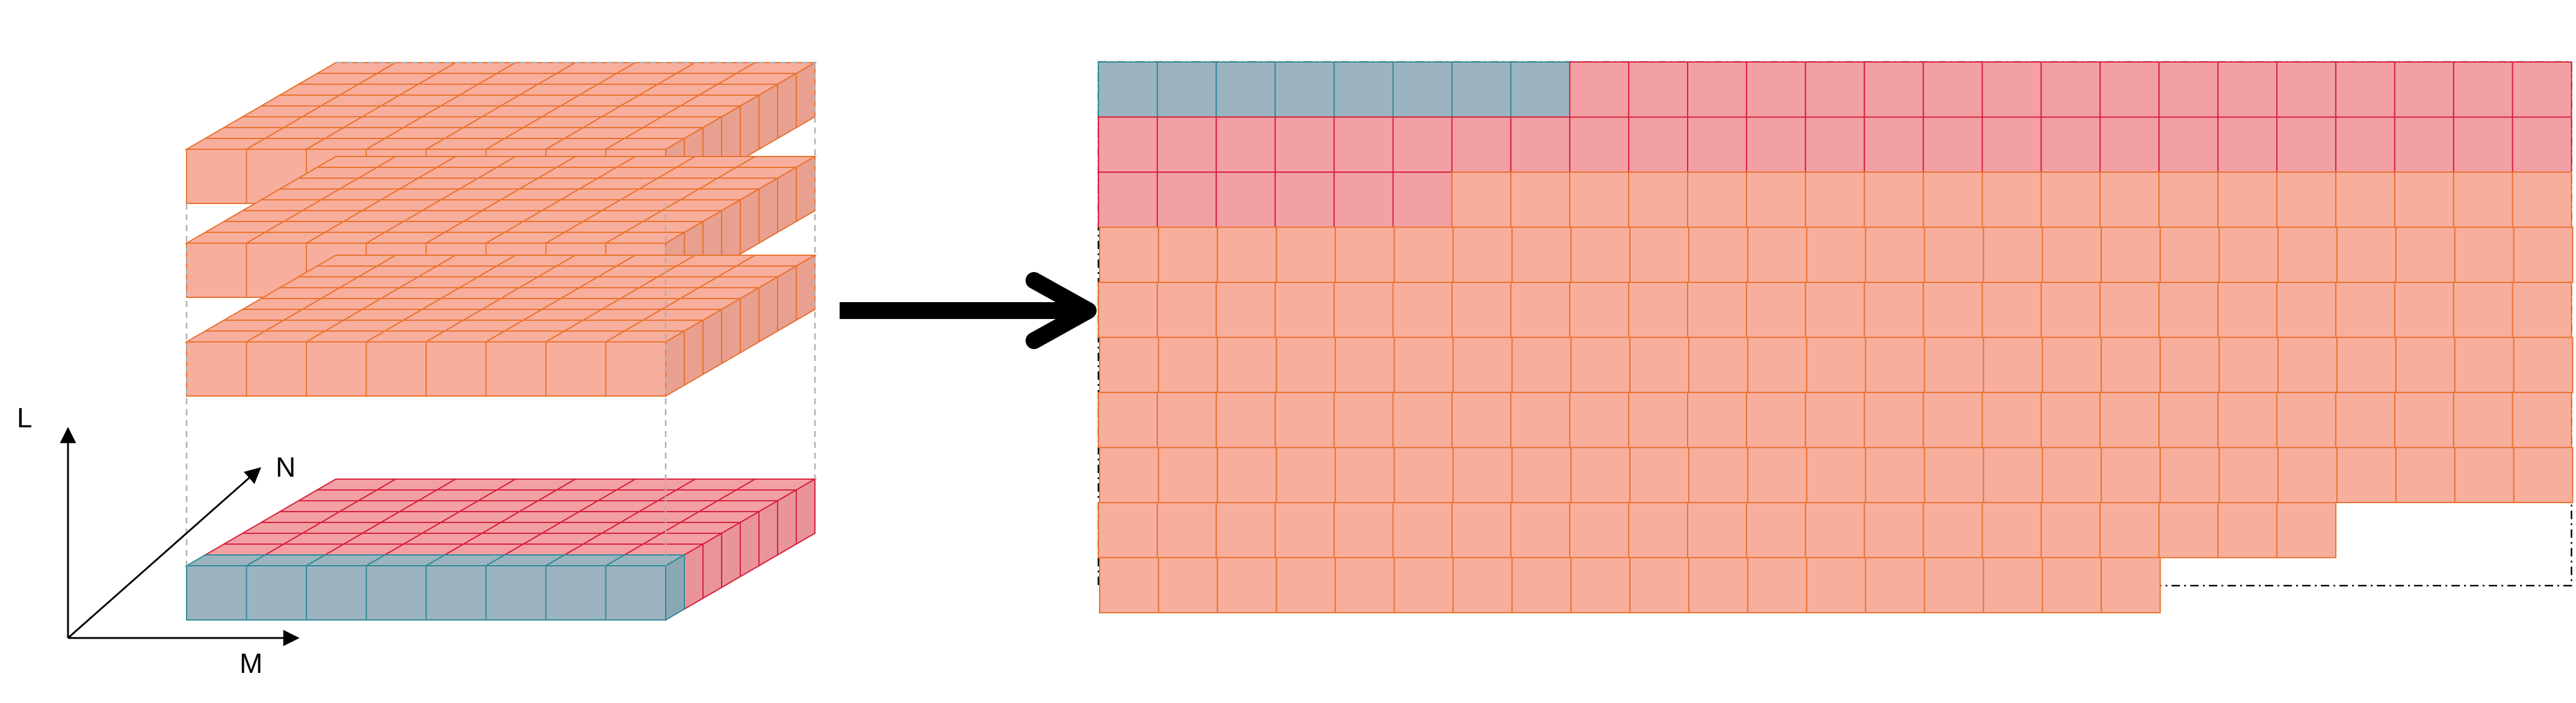 The width and height of the screenshot is (2576, 703). What do you see at coordinates (968, 310) in the screenshot?
I see `transform-arrow` at bounding box center [968, 310].